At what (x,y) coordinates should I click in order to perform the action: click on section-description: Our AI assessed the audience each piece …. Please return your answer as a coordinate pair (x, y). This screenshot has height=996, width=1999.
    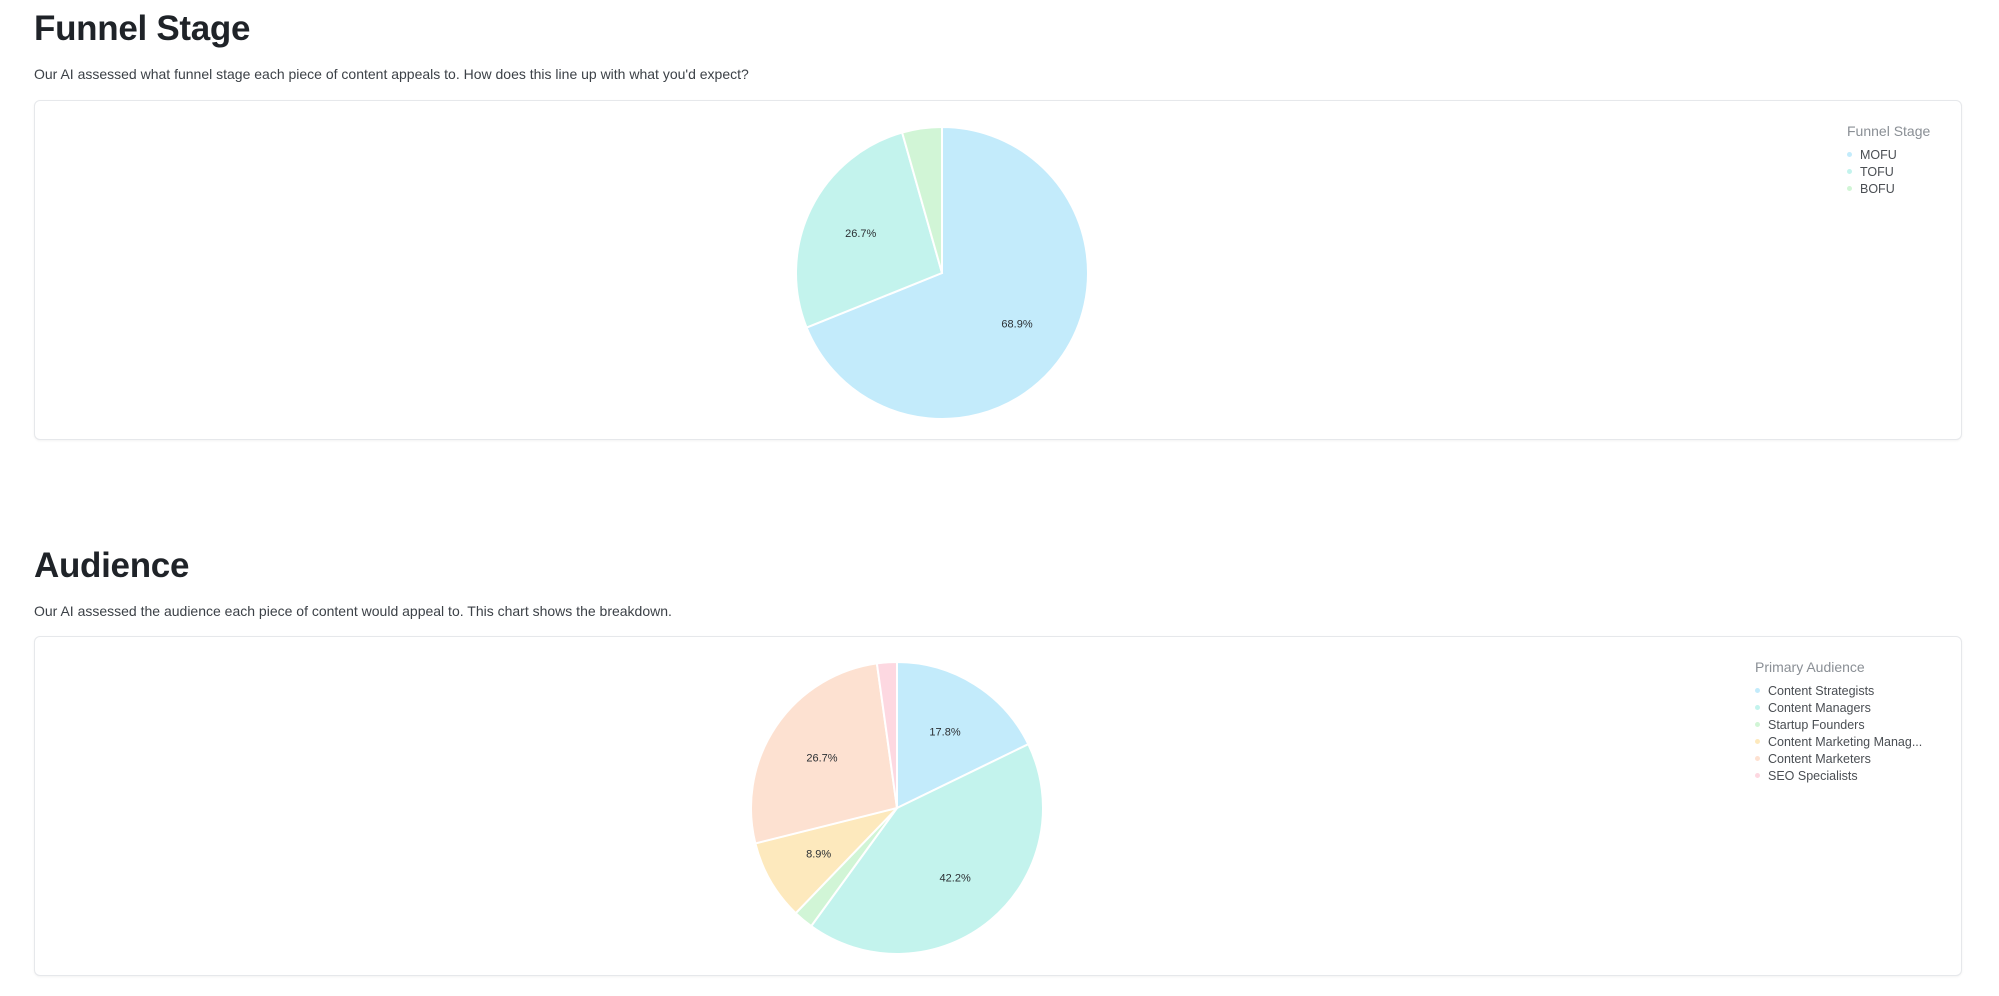
    Looking at the image, I should click on (353, 611).